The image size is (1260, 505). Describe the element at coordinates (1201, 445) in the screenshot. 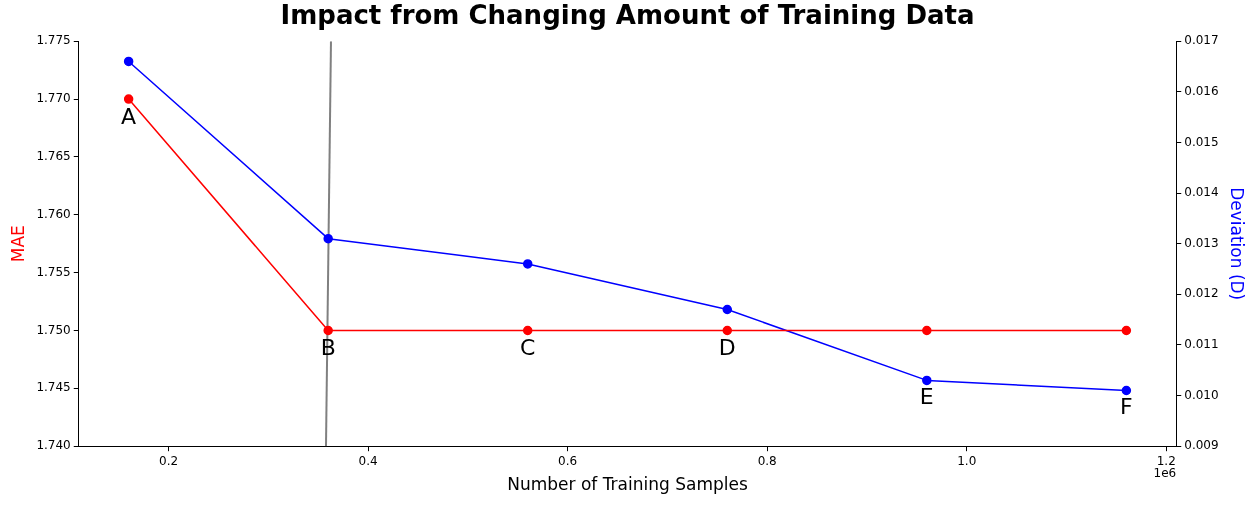

I see `y2-tick-label: 0.009` at that location.